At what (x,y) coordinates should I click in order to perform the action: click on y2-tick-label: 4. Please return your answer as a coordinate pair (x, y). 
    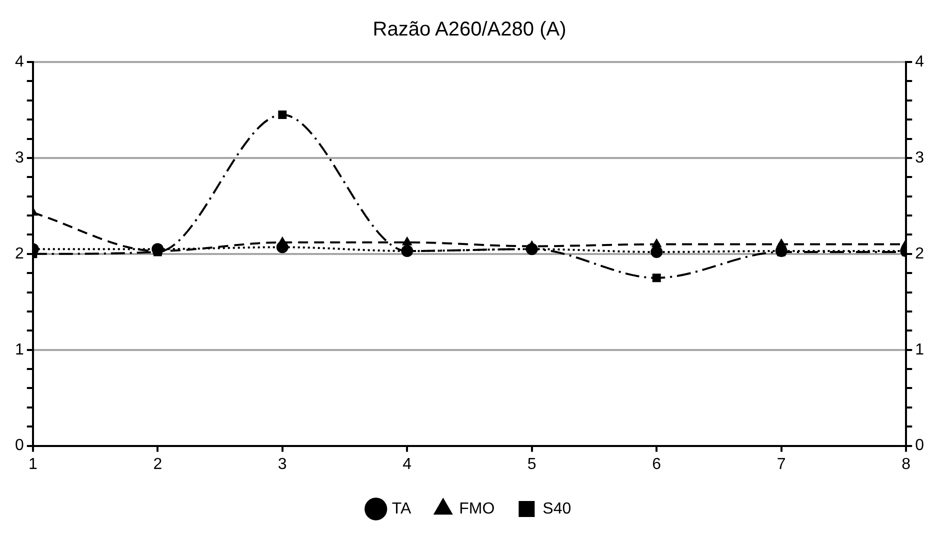
    Looking at the image, I should click on (919, 61).